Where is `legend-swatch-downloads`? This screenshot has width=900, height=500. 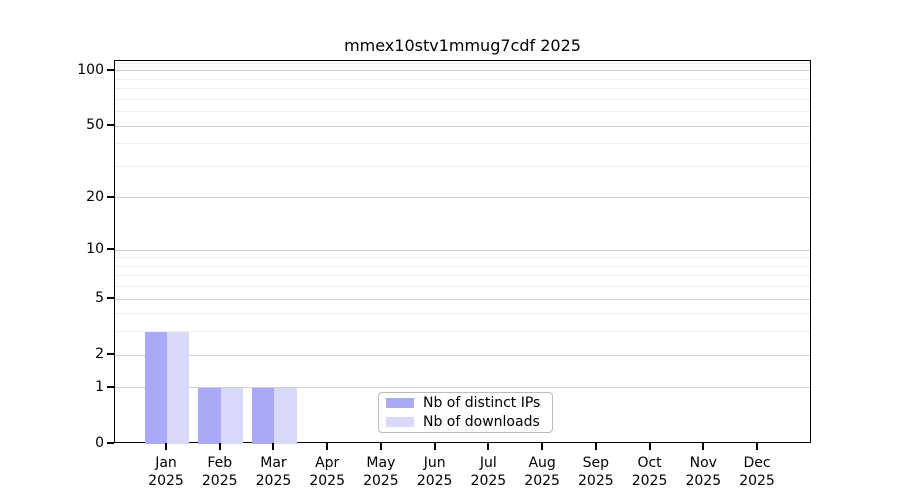
legend-swatch-downloads is located at coordinates (400, 422).